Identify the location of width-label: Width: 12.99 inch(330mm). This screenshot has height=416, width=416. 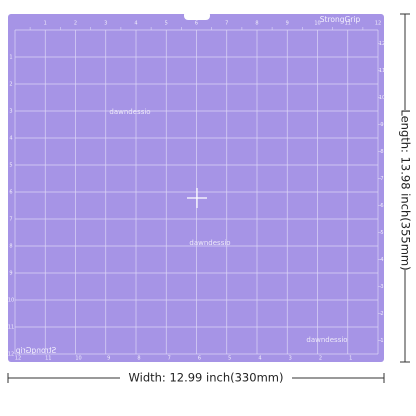
(206, 378).